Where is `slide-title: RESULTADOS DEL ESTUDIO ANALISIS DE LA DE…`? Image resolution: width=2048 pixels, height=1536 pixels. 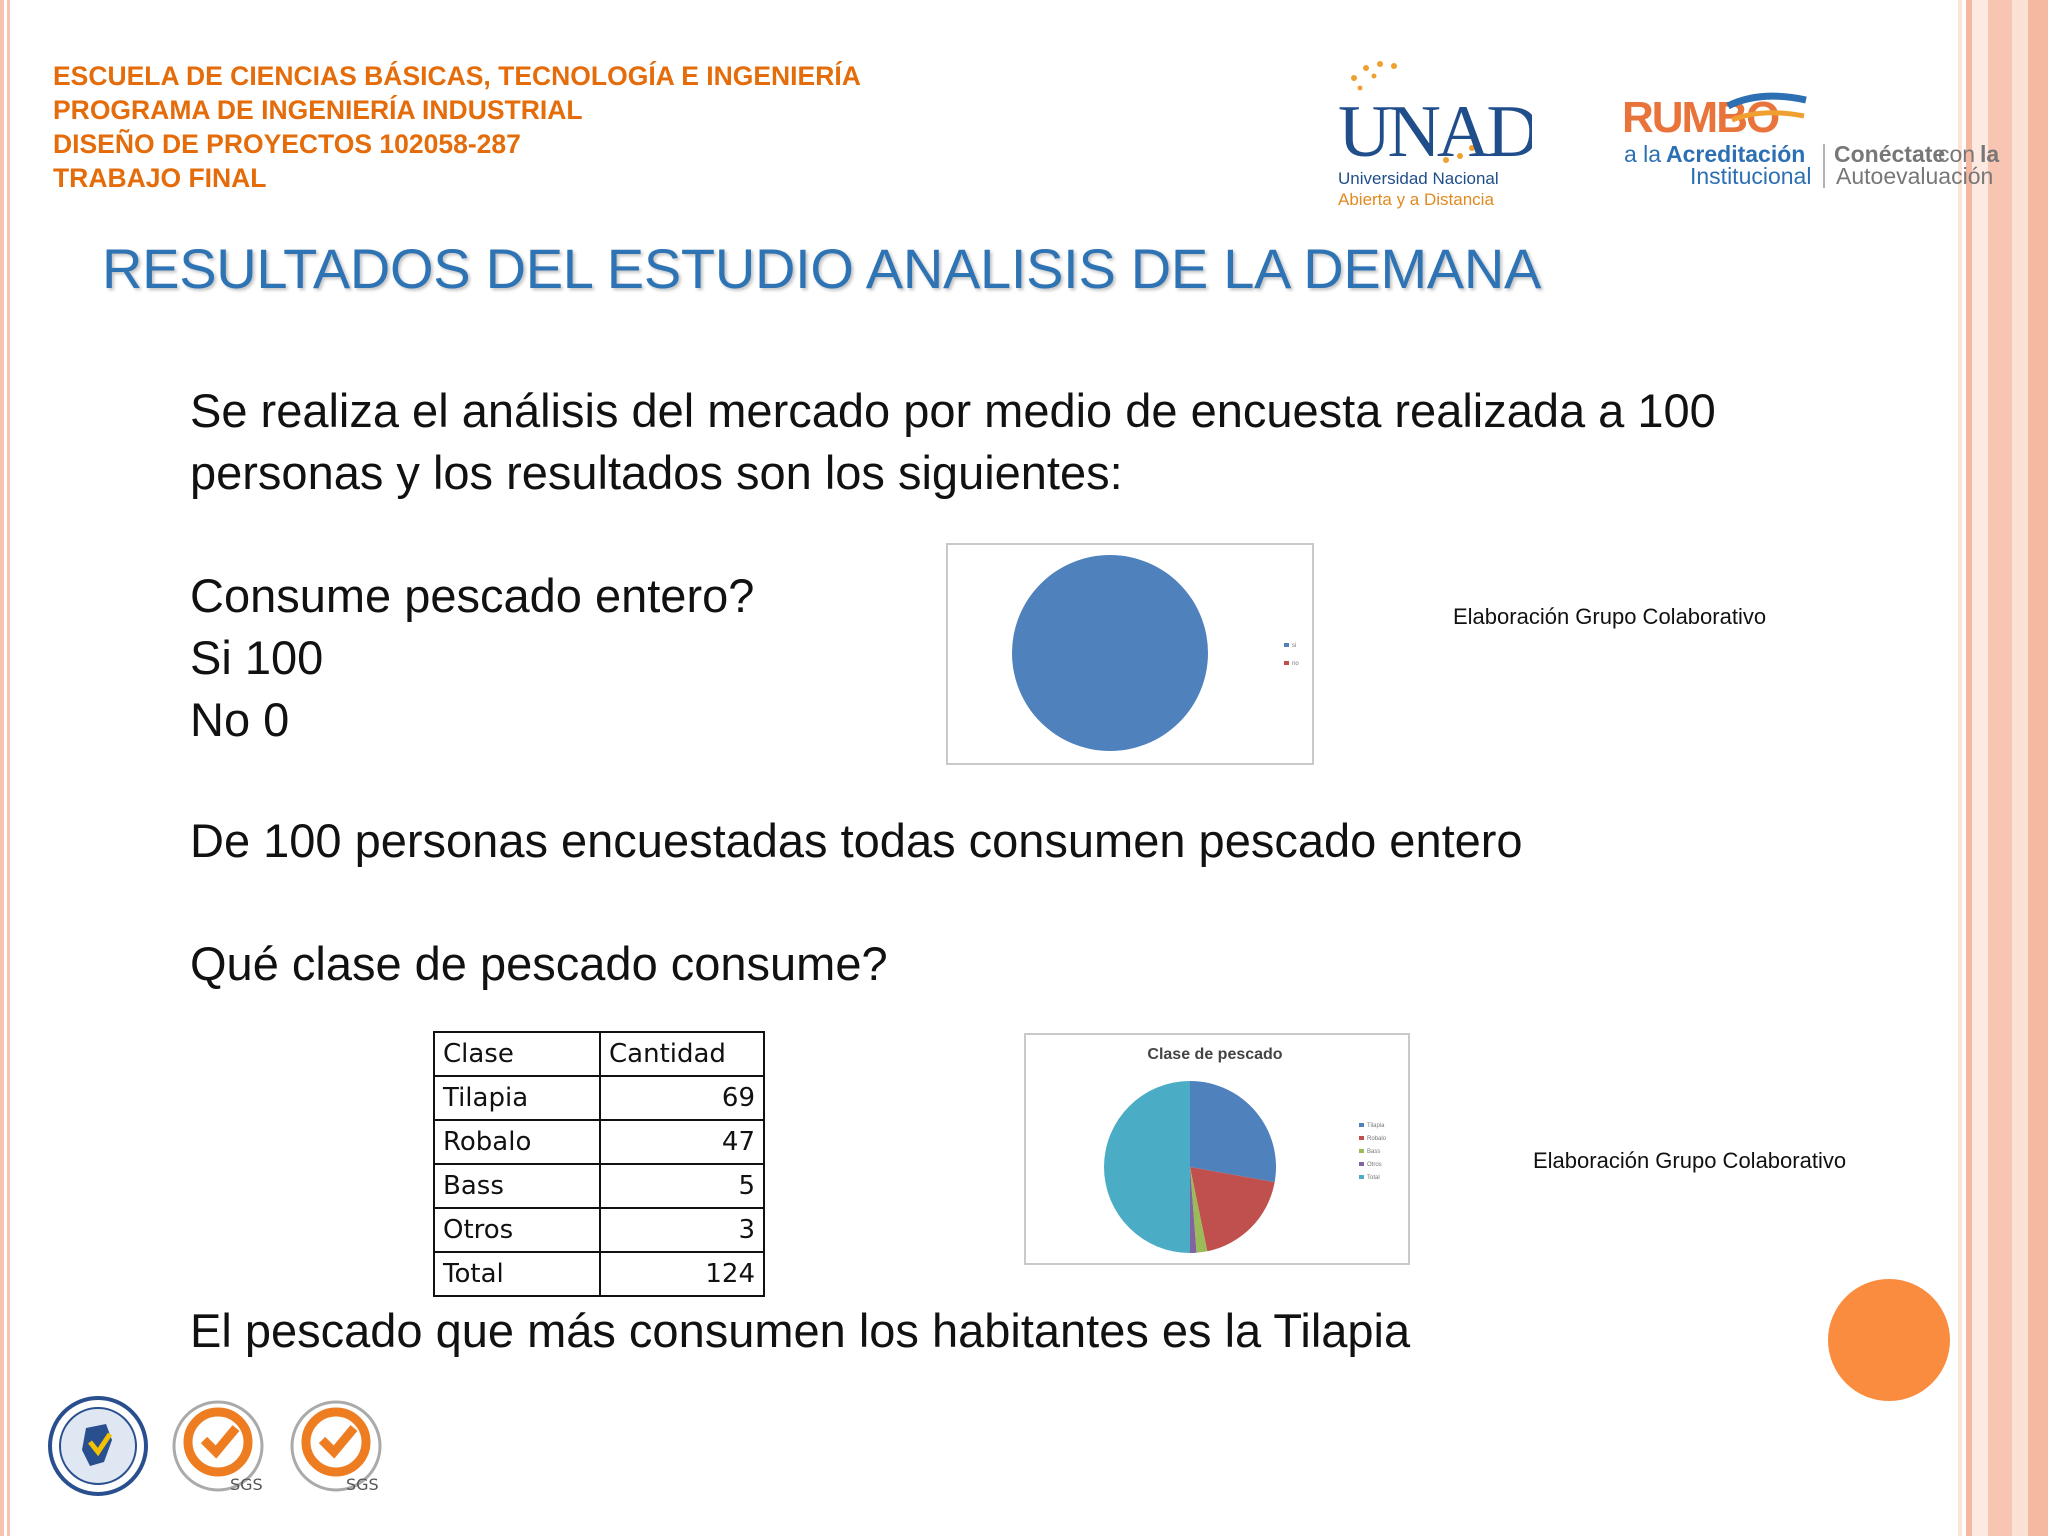 slide-title: RESULTADOS DEL ESTUDIO ANALISIS DE LA DE… is located at coordinates (822, 268).